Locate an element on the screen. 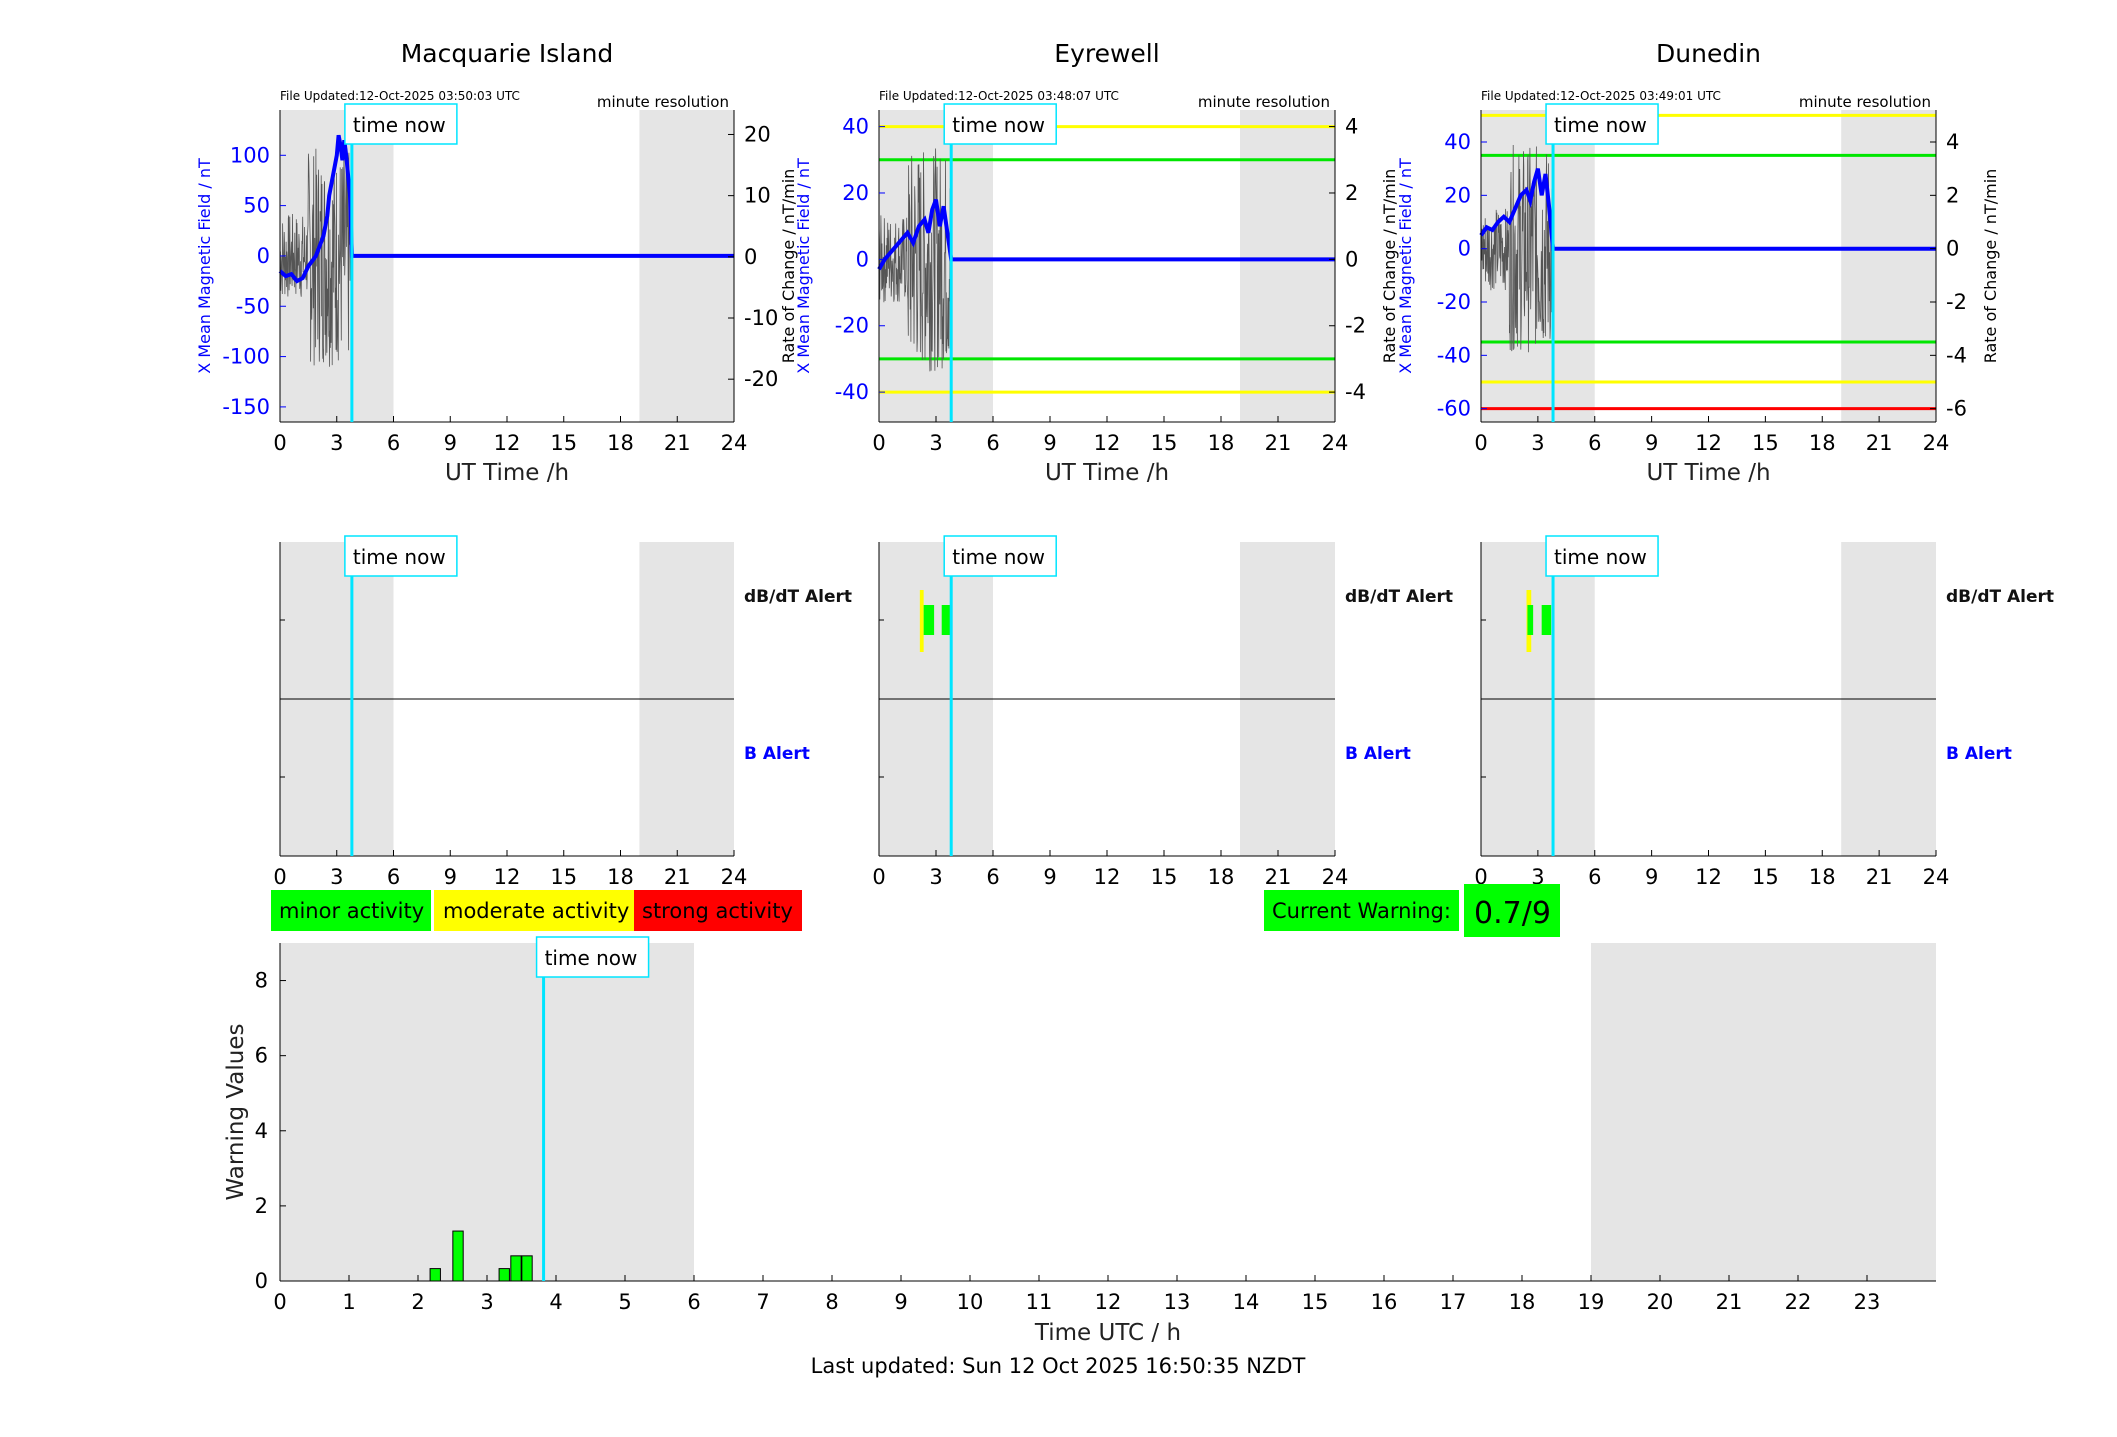  alert1-xtick-label-2: 6 is located at coordinates (992, 877).